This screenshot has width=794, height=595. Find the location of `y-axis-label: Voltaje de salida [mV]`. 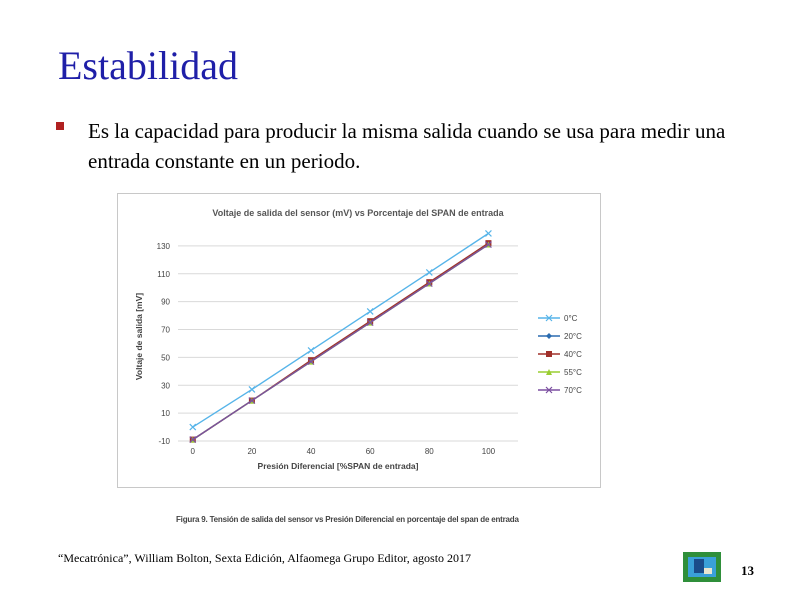

y-axis-label: Voltaje de salida [mV] is located at coordinates (139, 336).